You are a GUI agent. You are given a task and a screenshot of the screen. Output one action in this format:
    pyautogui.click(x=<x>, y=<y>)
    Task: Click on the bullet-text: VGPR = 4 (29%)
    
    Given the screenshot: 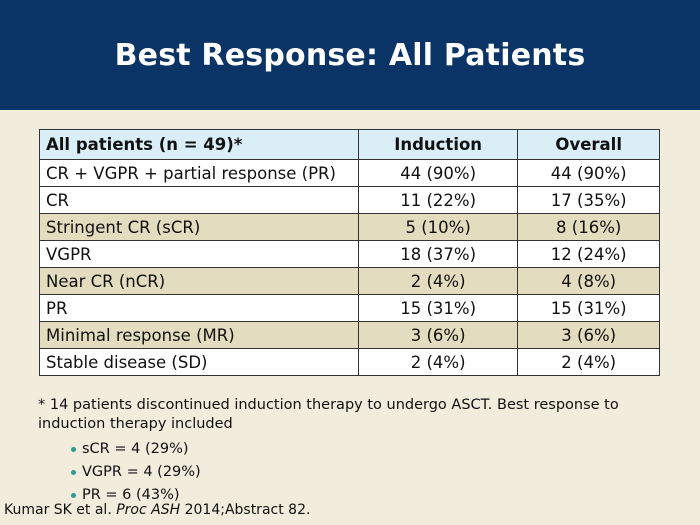 What is the action you would take?
    pyautogui.click(x=141, y=472)
    